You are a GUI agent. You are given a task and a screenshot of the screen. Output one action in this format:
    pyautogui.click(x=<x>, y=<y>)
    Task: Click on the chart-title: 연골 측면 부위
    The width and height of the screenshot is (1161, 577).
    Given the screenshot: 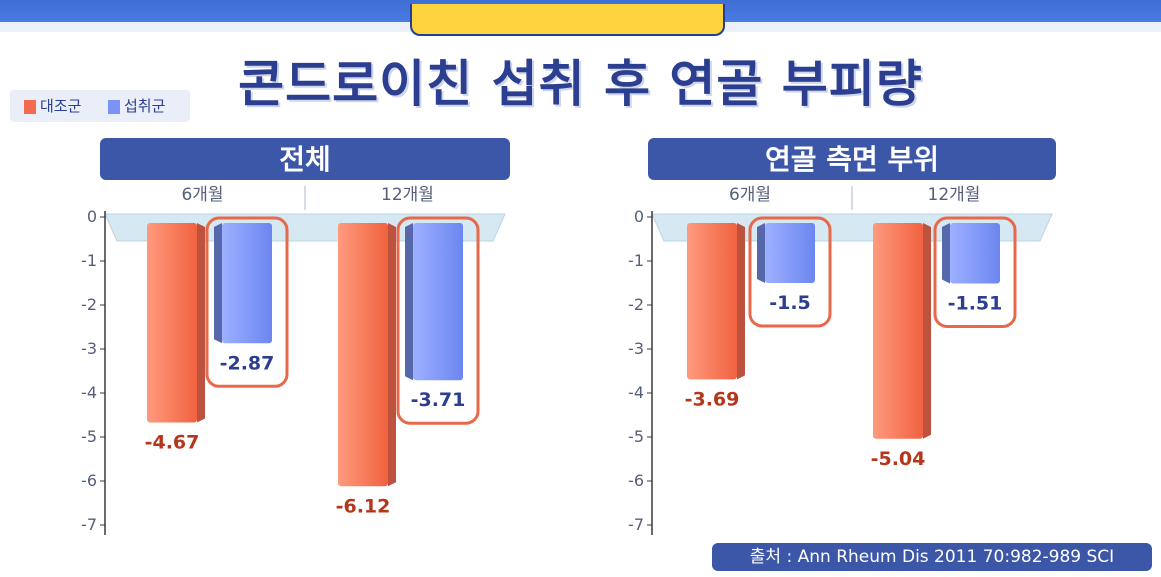 What is the action you would take?
    pyautogui.click(x=852, y=159)
    